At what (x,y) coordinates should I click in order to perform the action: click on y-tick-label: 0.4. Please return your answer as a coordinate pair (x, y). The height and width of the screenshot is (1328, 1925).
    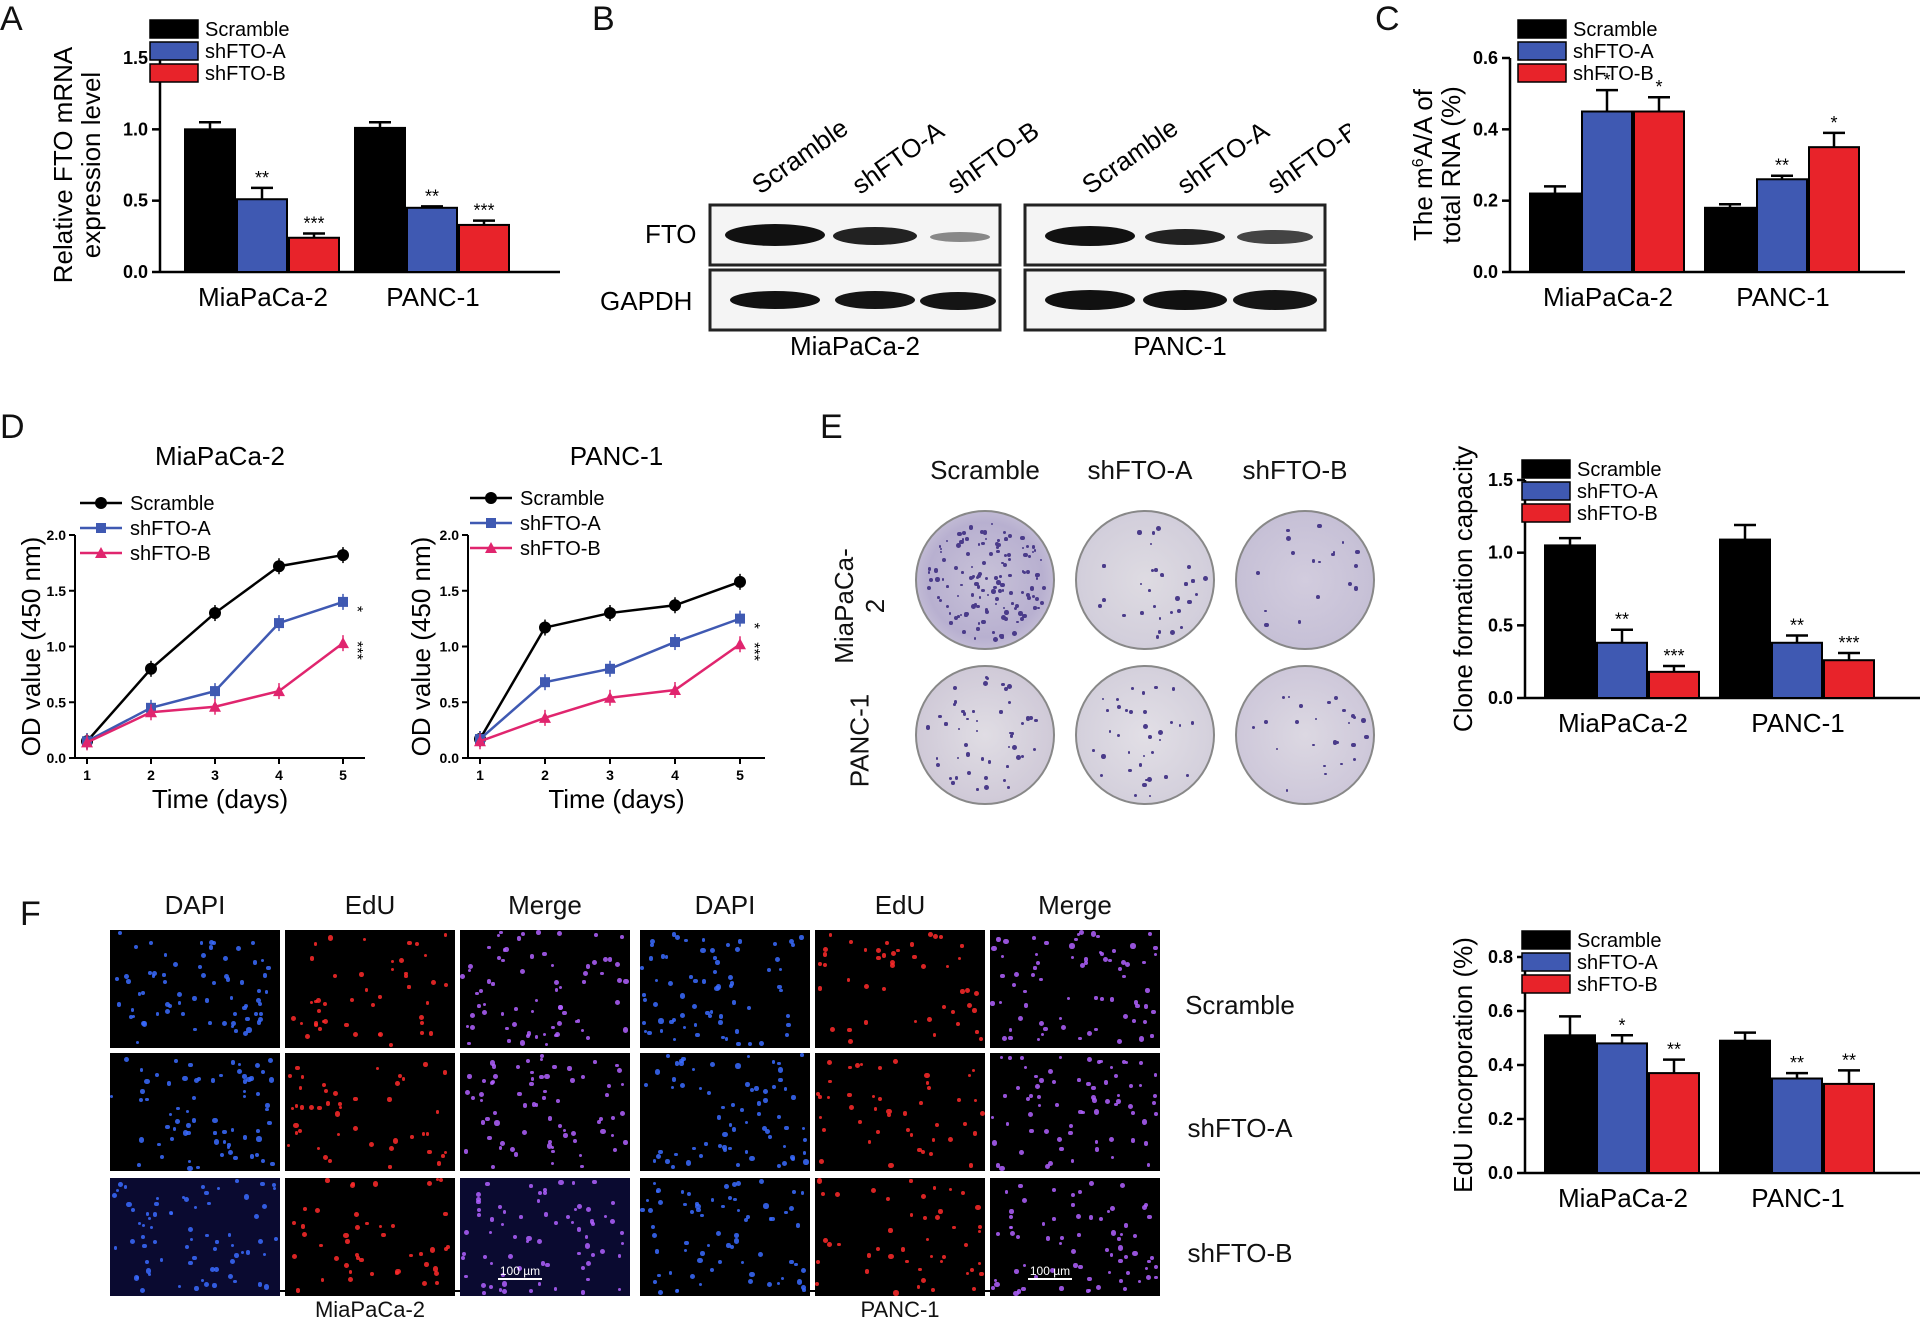
    Looking at the image, I should click on (1500, 1065).